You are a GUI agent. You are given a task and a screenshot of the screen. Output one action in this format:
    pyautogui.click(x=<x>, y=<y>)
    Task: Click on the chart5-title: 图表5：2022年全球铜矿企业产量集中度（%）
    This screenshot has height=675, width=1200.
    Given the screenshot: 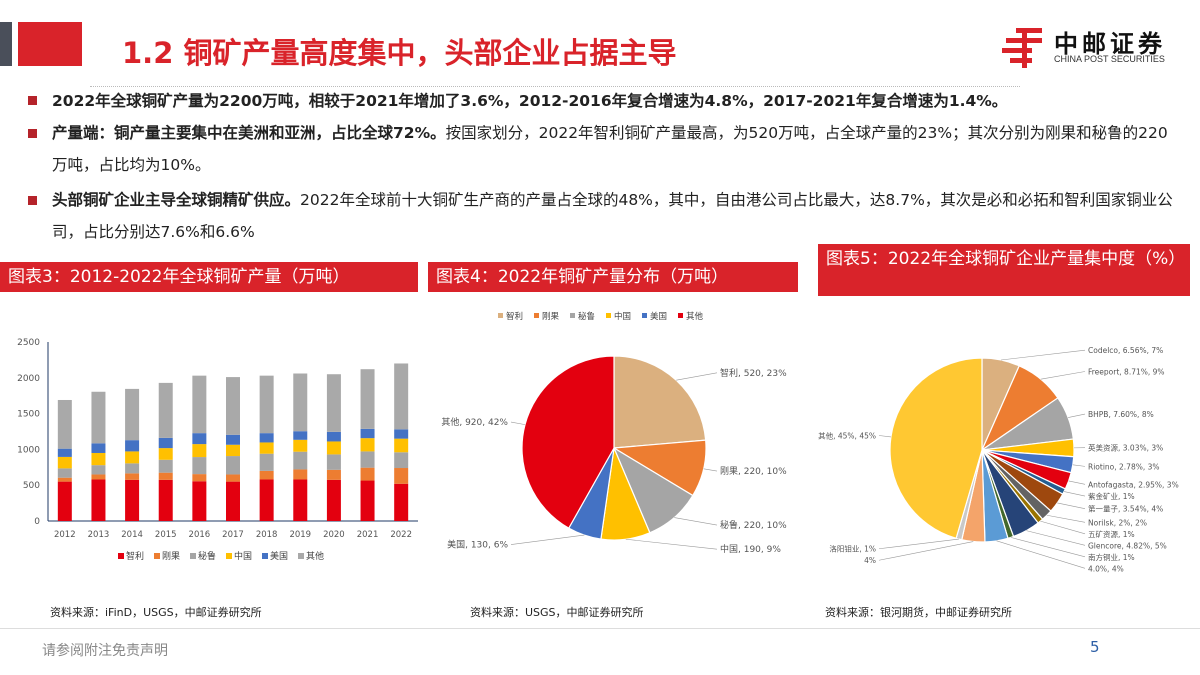 What is the action you would take?
    pyautogui.click(x=1004, y=270)
    